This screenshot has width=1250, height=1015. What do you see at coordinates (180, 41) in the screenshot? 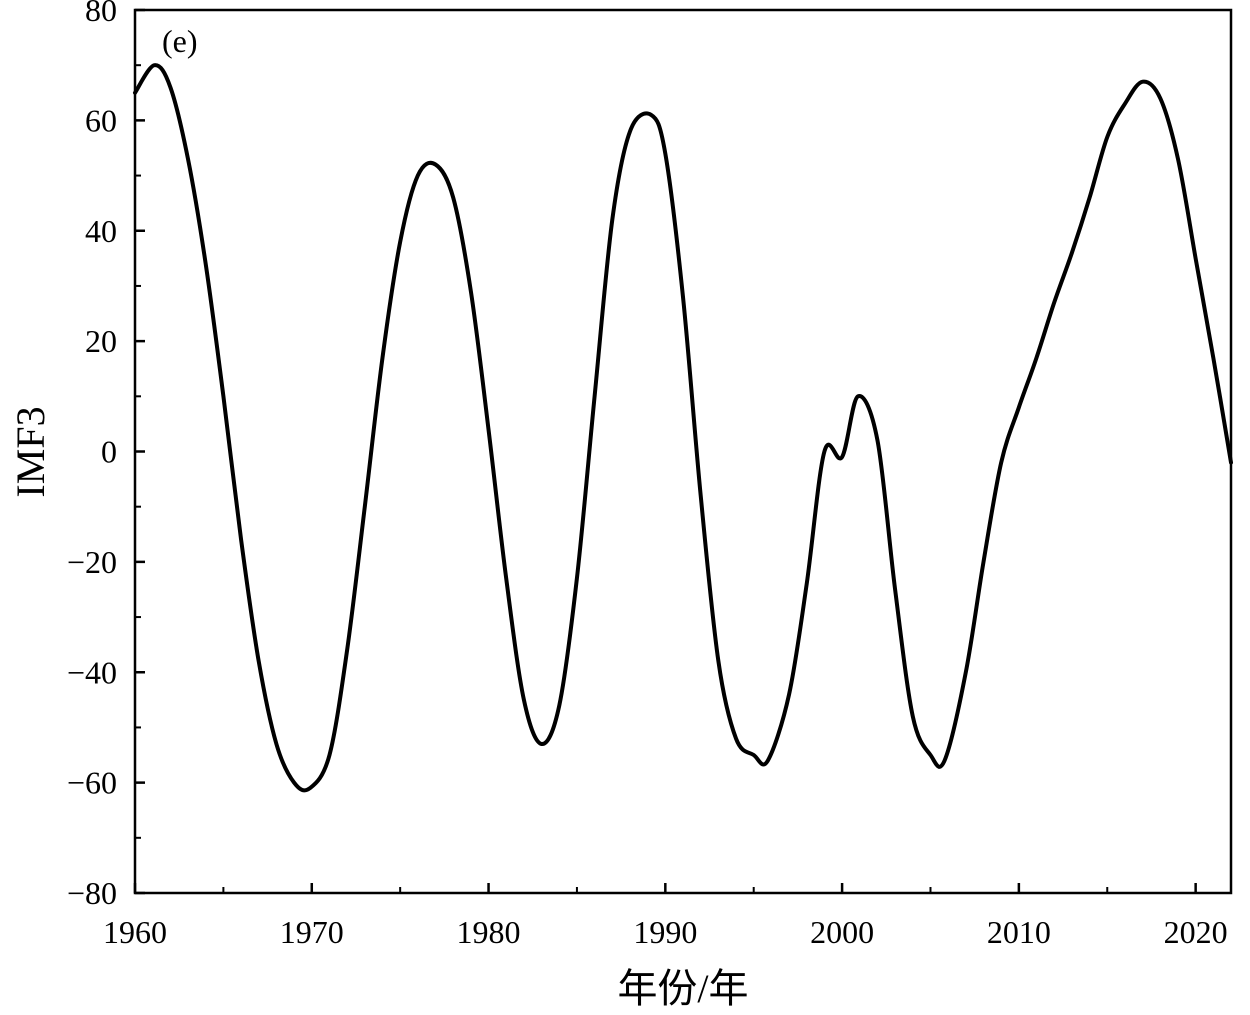
I see `panel-label: (e)` at bounding box center [180, 41].